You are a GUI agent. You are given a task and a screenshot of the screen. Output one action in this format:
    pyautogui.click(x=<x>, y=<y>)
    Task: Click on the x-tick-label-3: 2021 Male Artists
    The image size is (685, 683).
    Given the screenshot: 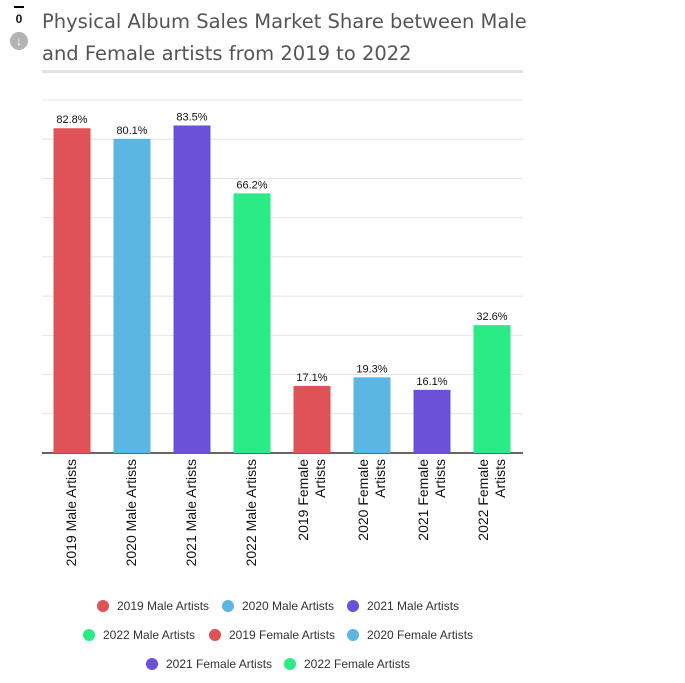 What is the action you would take?
    pyautogui.click(x=191, y=512)
    